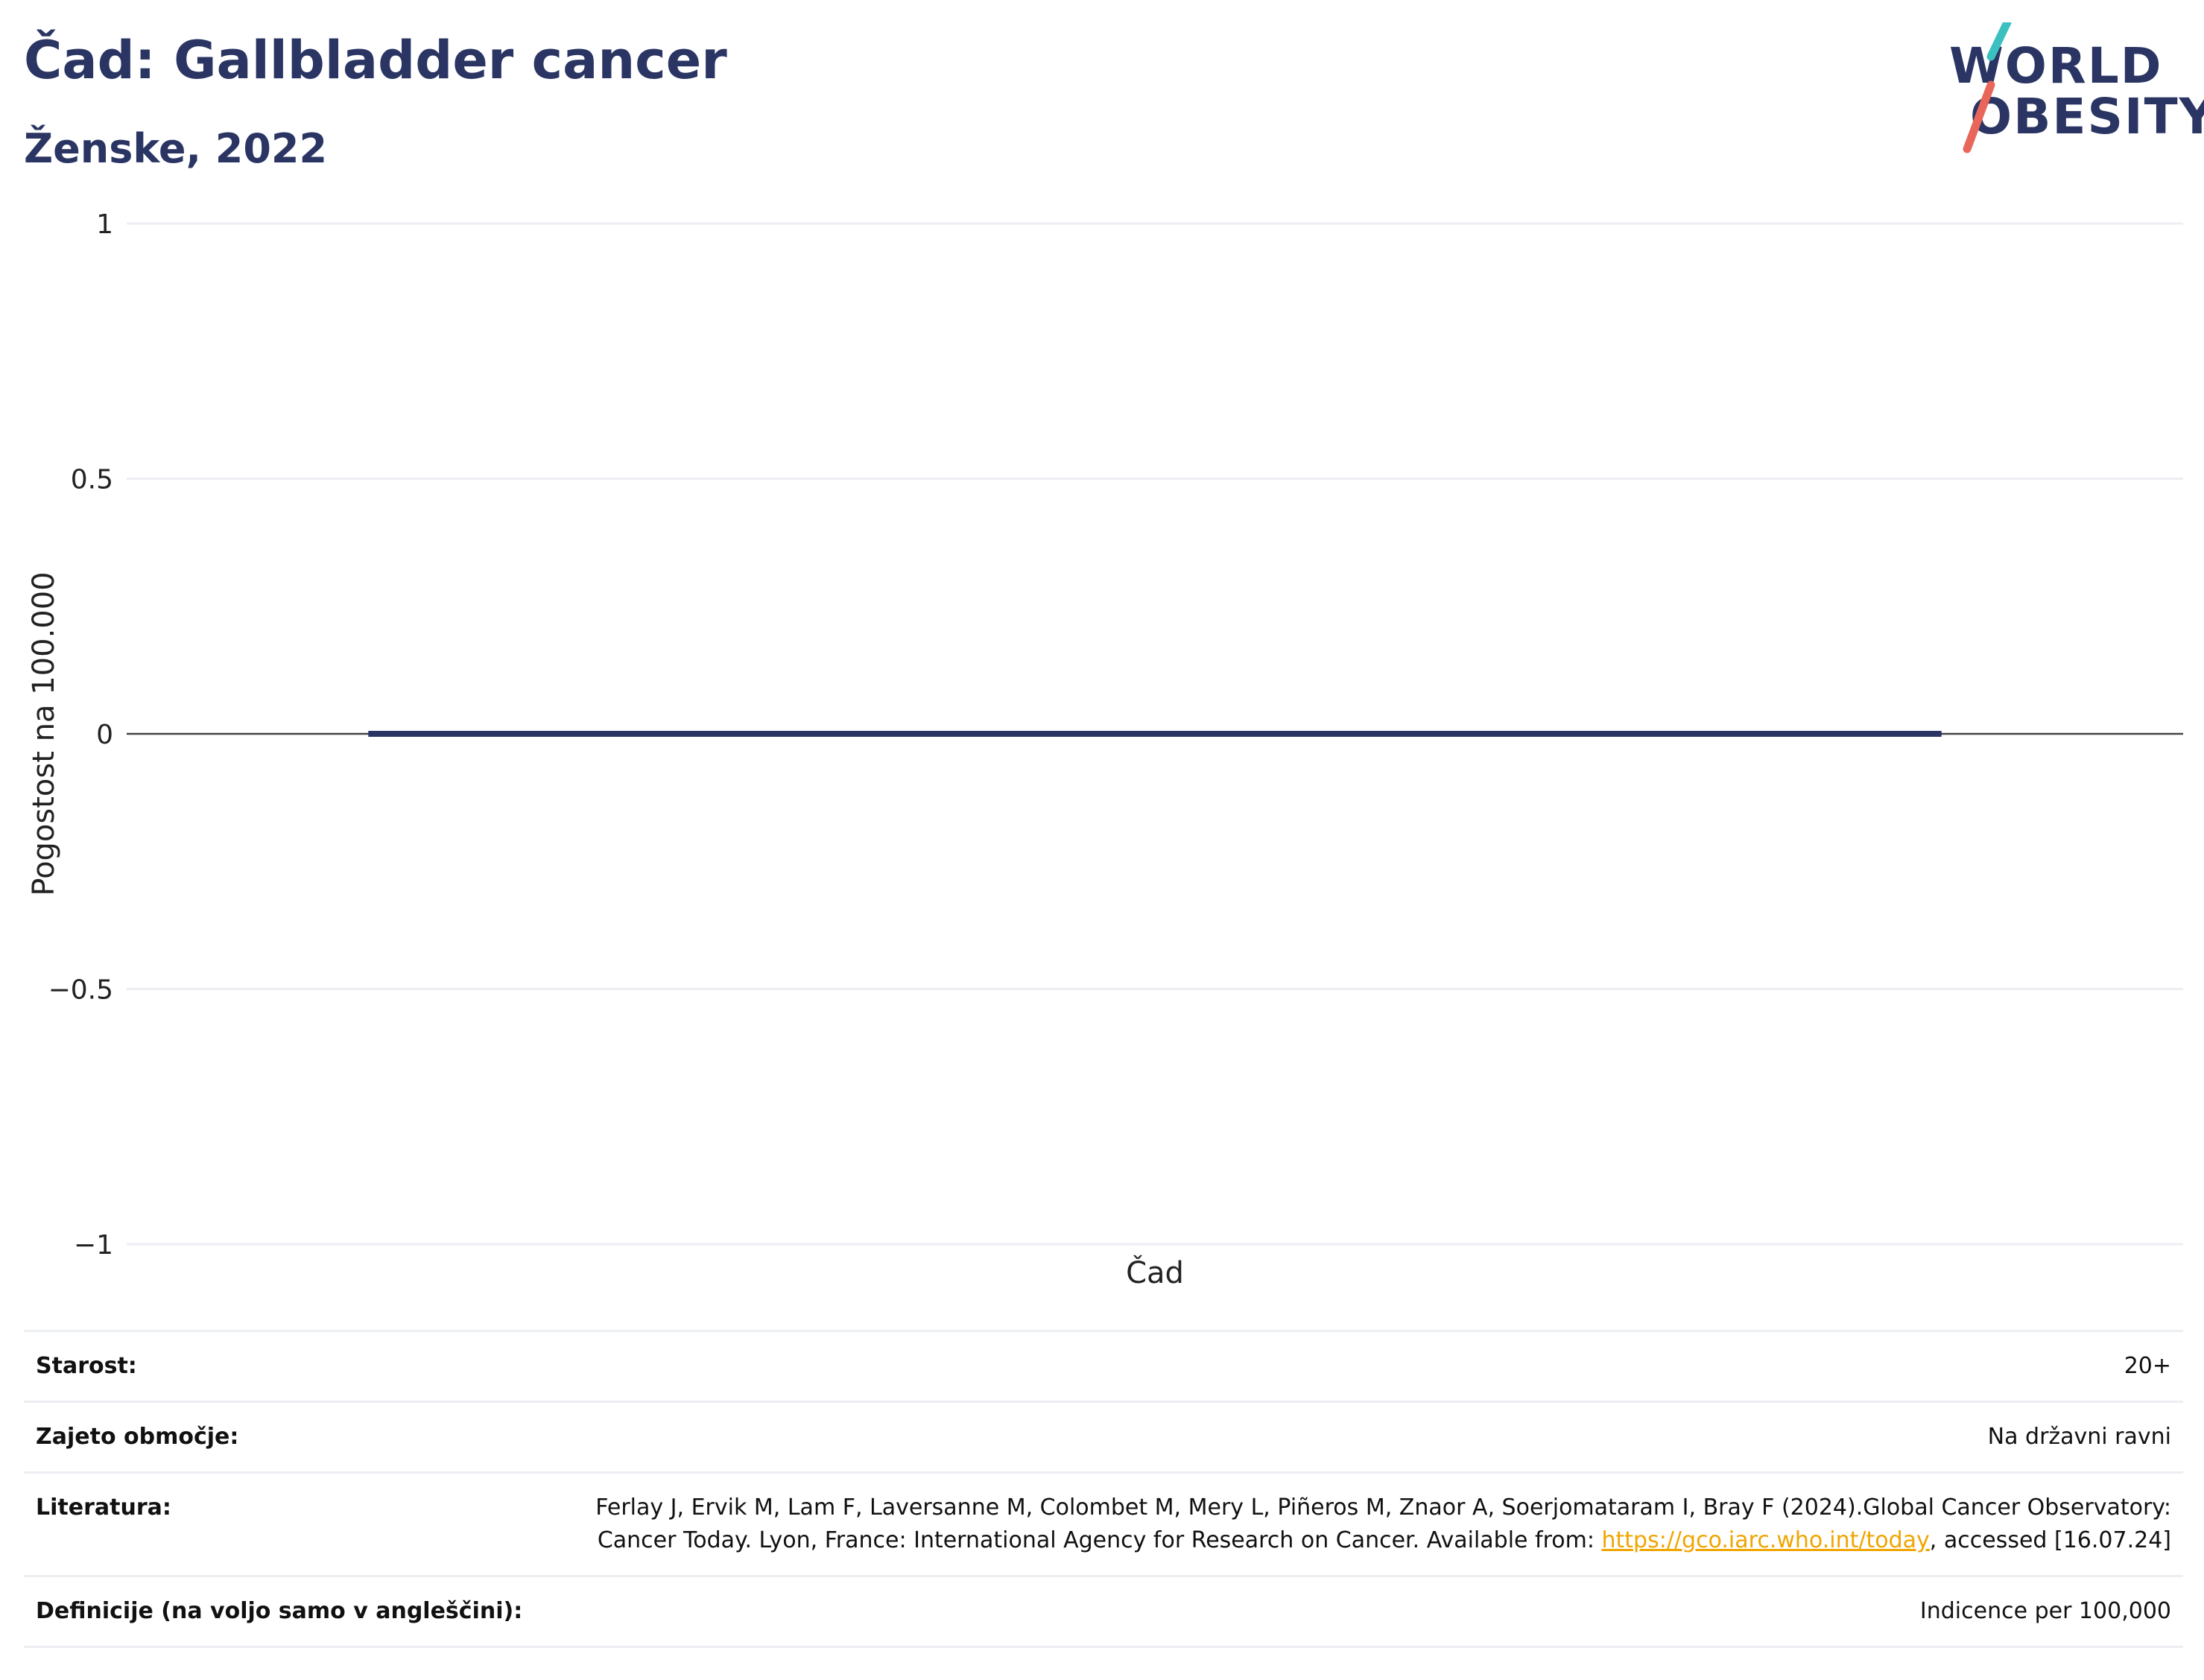  I want to click on references-label: Literatura:, so click(296, 1524).